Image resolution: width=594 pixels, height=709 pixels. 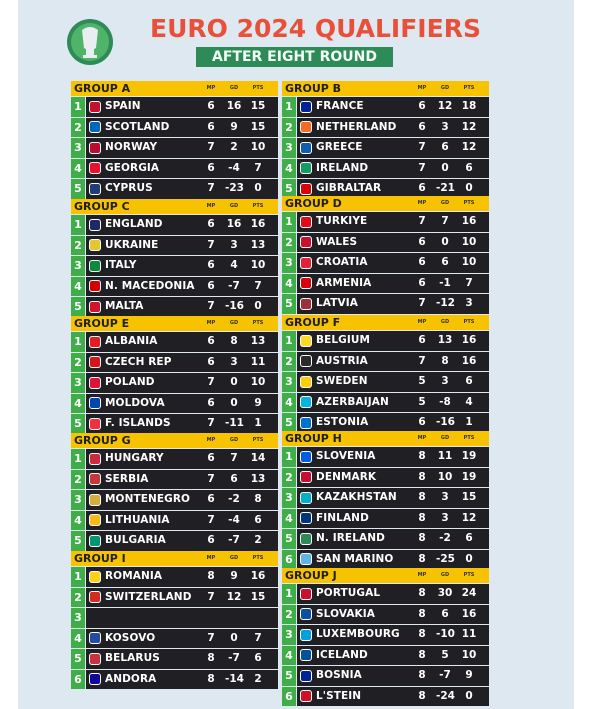 What do you see at coordinates (294, 57) in the screenshot?
I see `page-subtitle: AFTER EIGHT ROUND` at bounding box center [294, 57].